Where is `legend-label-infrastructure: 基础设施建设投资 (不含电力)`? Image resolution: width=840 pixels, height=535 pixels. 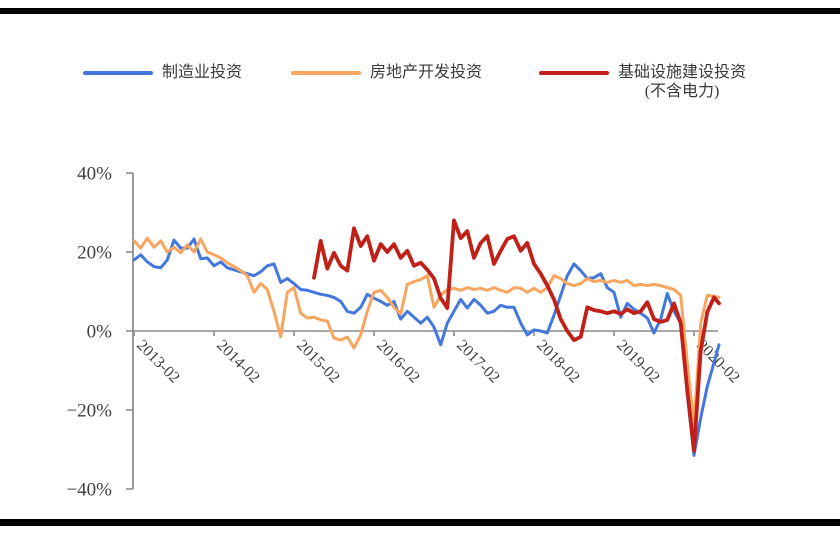
legend-label-infrastructure: 基础设施建设投资 (不含电力) is located at coordinates (682, 82).